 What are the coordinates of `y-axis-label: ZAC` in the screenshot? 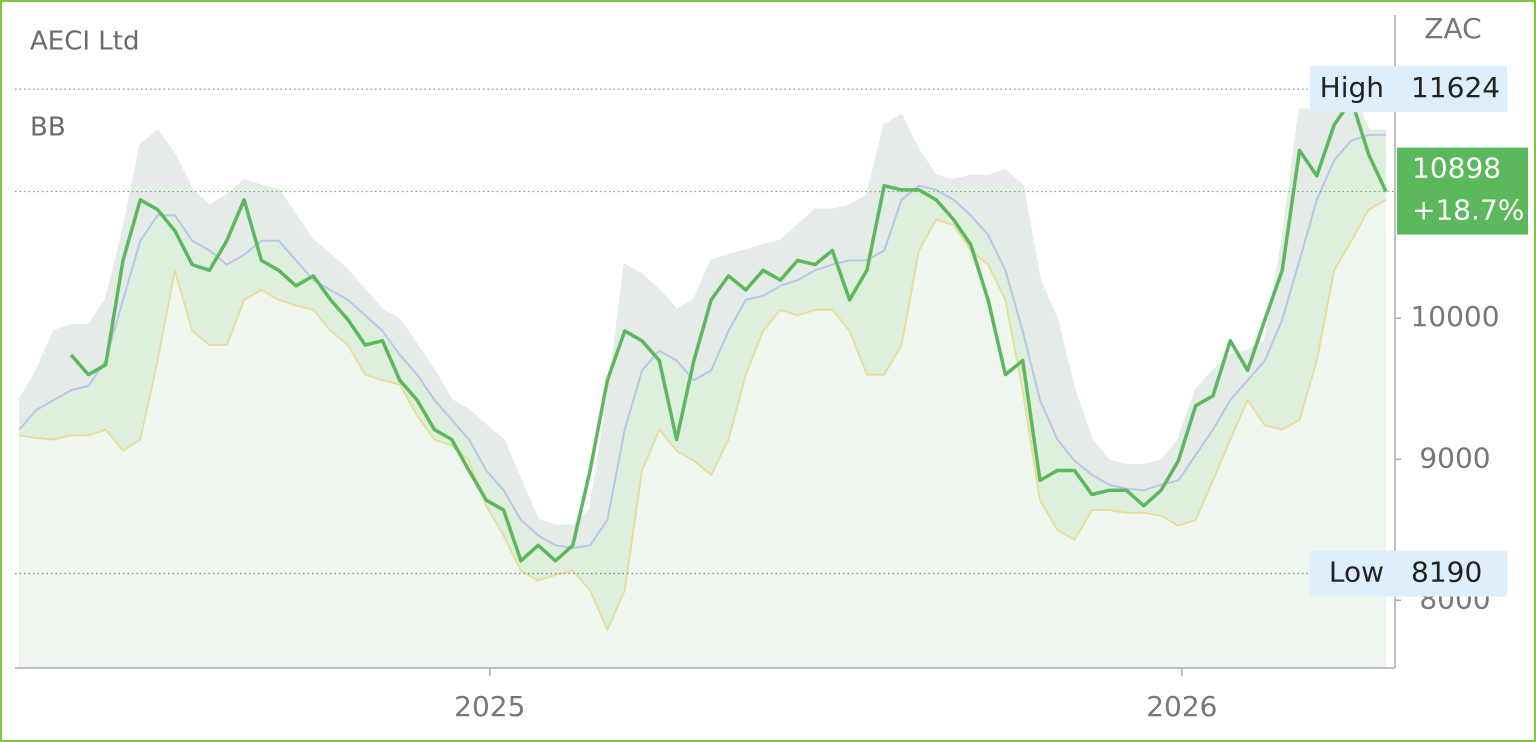 It's located at (1452, 28).